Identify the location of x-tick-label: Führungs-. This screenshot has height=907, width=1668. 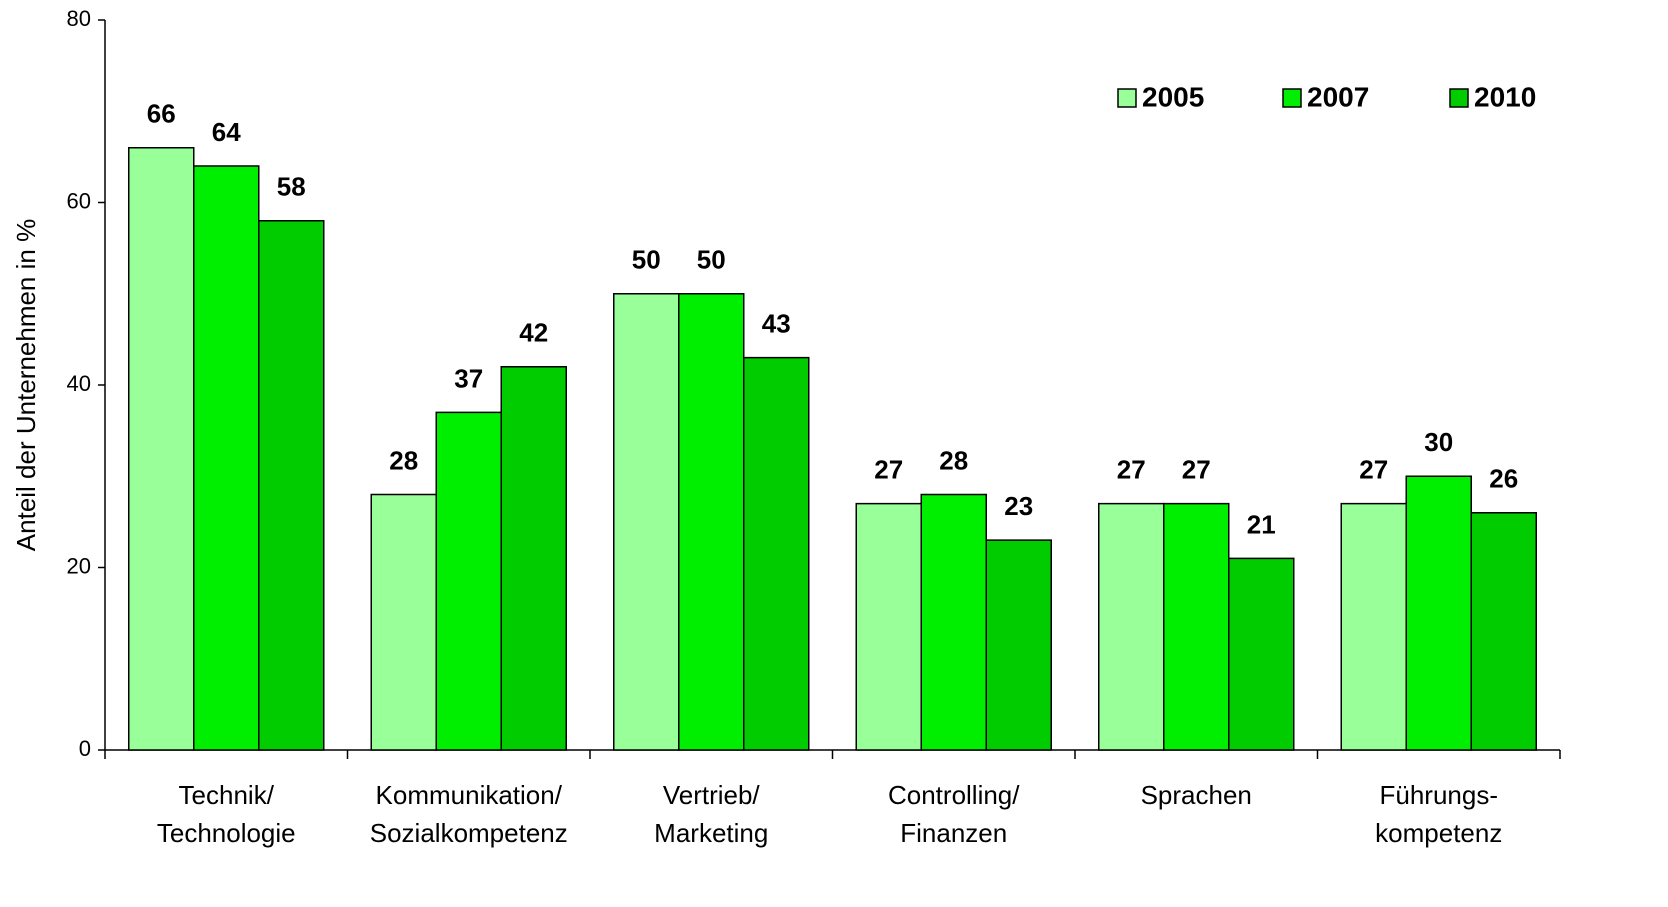
(1439, 795).